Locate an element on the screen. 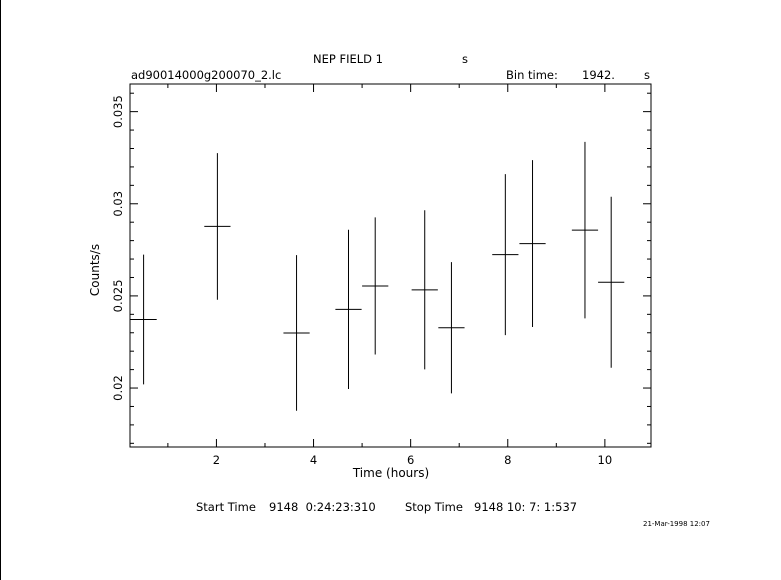  x-tick-label: 10 is located at coordinates (605, 460).